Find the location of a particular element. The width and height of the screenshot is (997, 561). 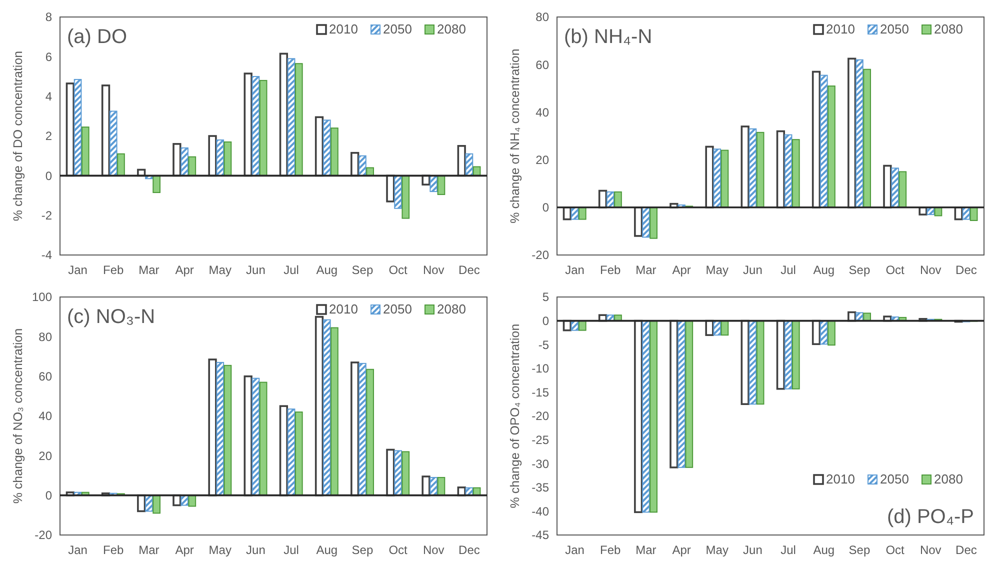

y-tick-label: -4 is located at coordinates (46, 255).